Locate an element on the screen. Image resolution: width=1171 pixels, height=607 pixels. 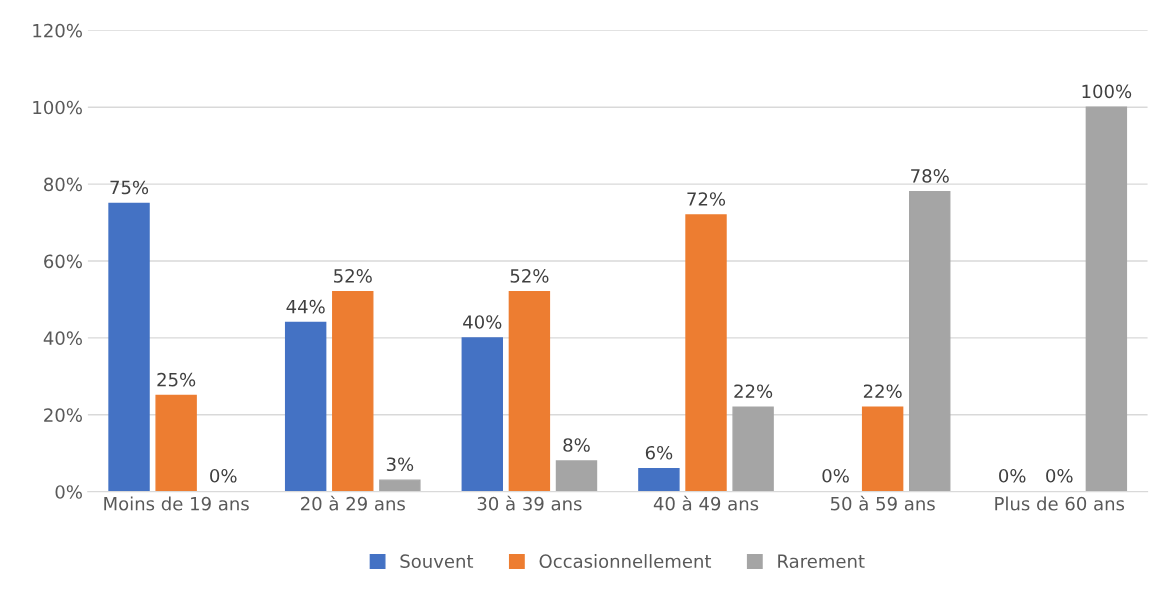
y-tick-label: 20% is located at coordinates (63, 415).